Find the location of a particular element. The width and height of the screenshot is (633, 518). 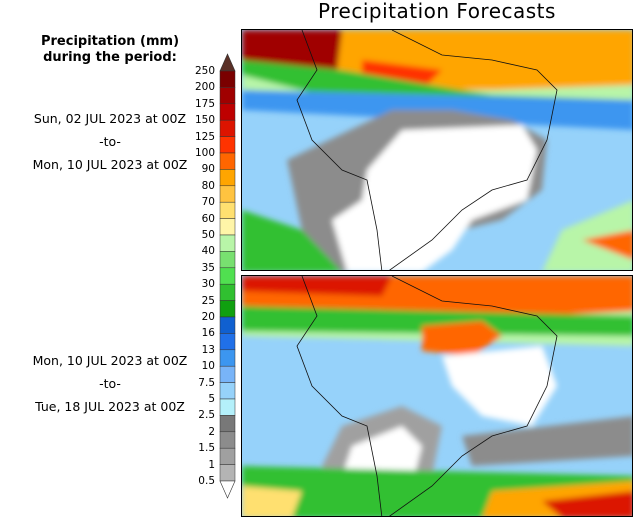

colorbar-tick-label: 16 is located at coordinates (208, 333).